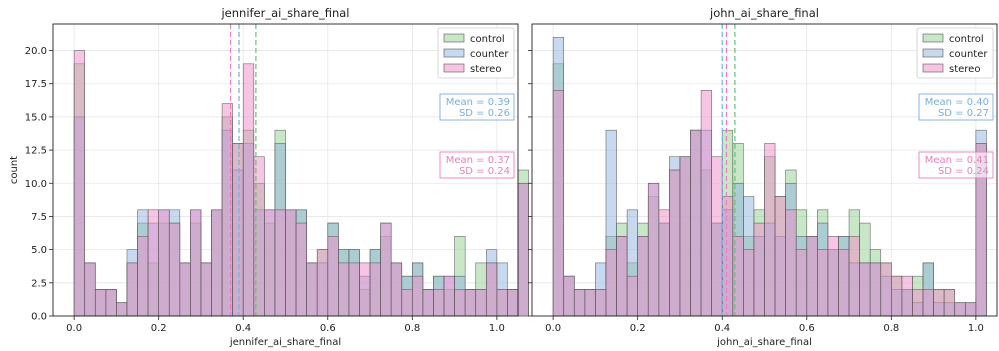 Image resolution: width=999 pixels, height=351 pixels. What do you see at coordinates (14, 170) in the screenshot?
I see `y-axis-label: count` at bounding box center [14, 170].